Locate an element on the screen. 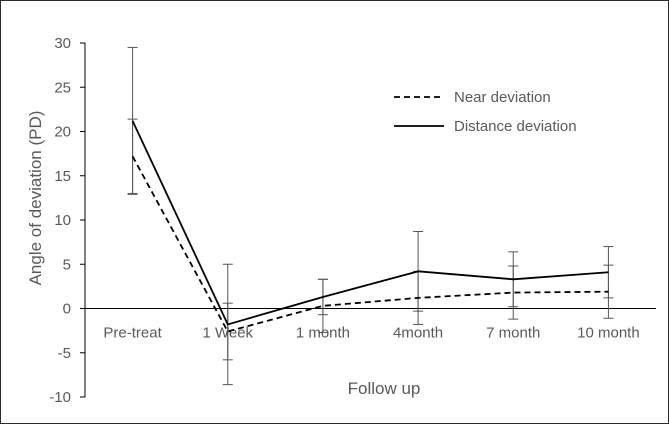 This screenshot has width=669, height=425. y-tick-label: 0 is located at coordinates (67, 309).